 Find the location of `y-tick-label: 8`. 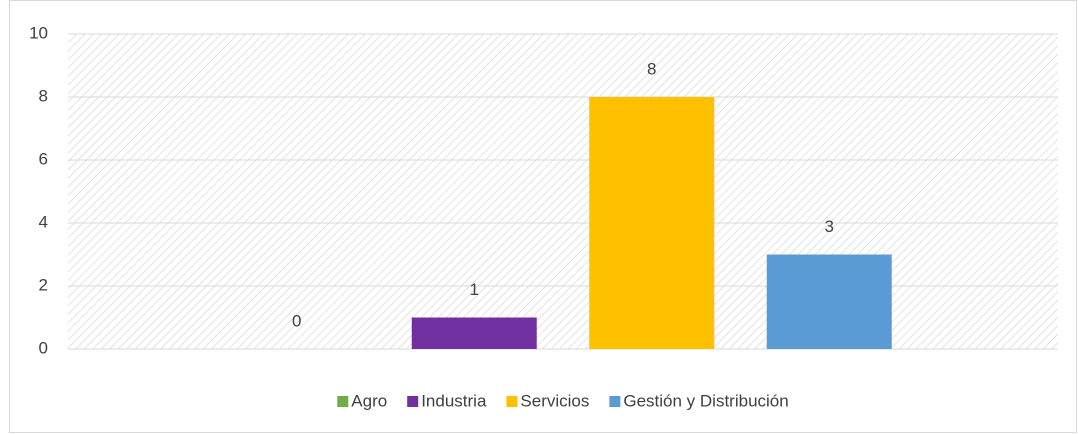

y-tick-label: 8 is located at coordinates (43, 95).